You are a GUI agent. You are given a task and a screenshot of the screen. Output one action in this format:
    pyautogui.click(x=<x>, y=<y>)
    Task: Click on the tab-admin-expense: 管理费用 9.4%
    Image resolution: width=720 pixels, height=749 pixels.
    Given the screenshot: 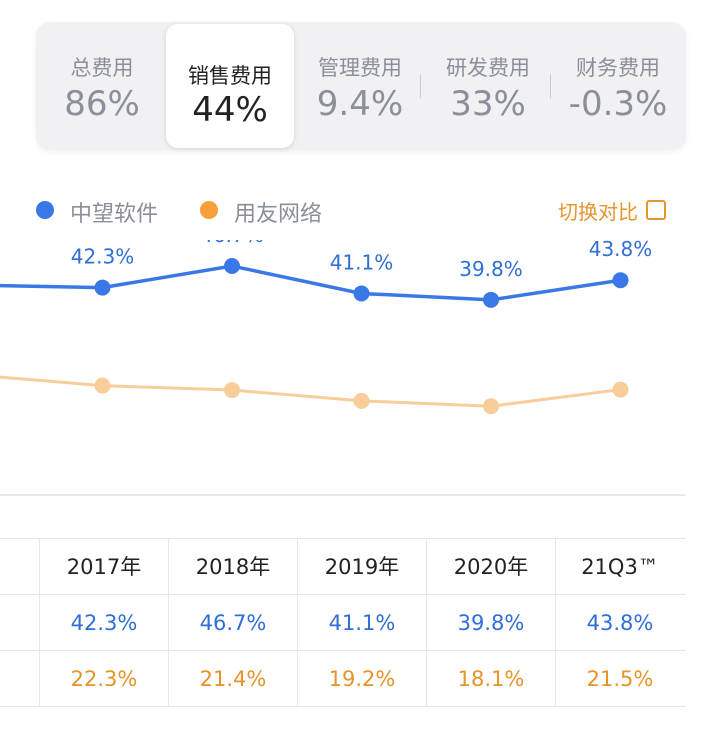 What is the action you would take?
    pyautogui.click(x=360, y=86)
    